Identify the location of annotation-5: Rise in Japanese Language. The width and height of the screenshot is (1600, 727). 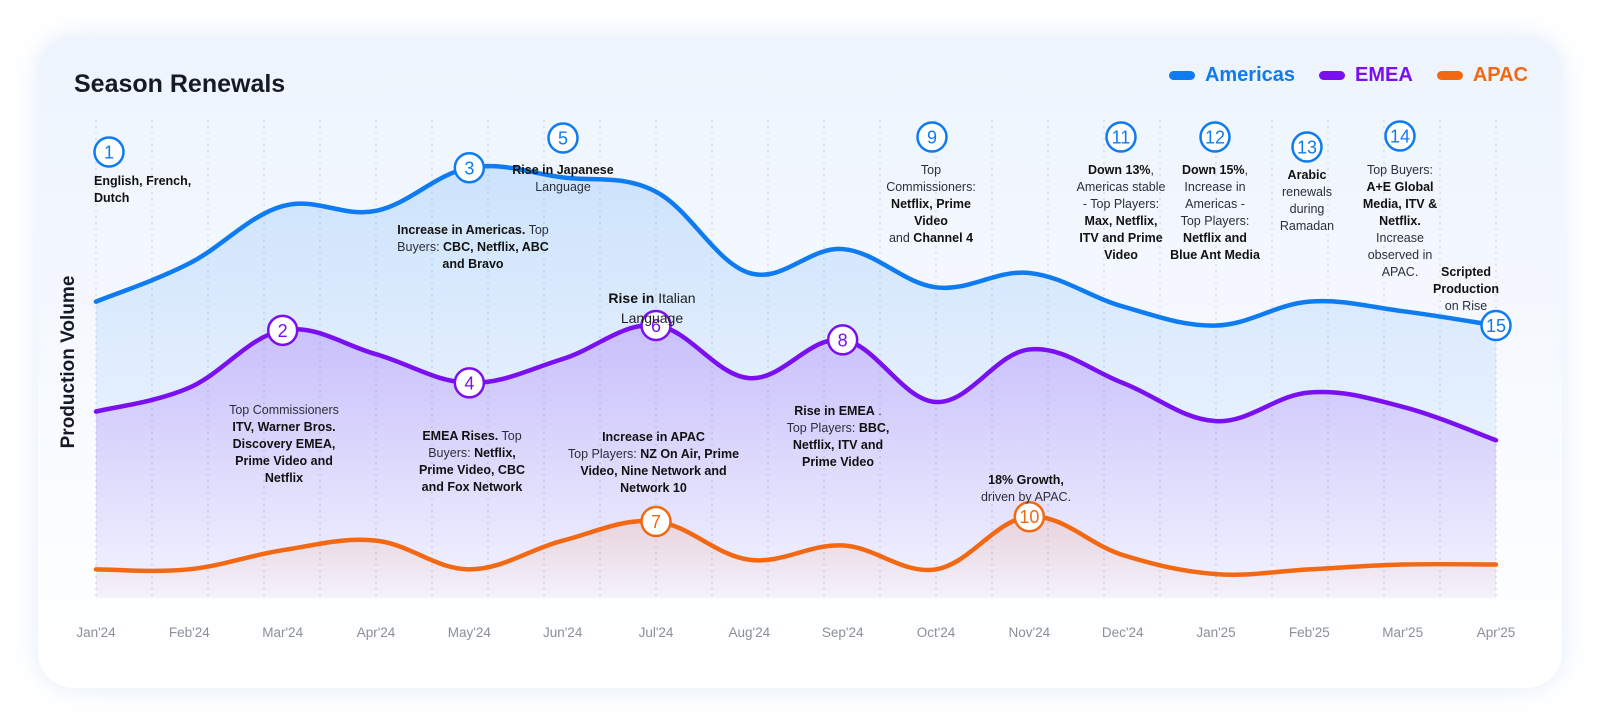
(563, 178).